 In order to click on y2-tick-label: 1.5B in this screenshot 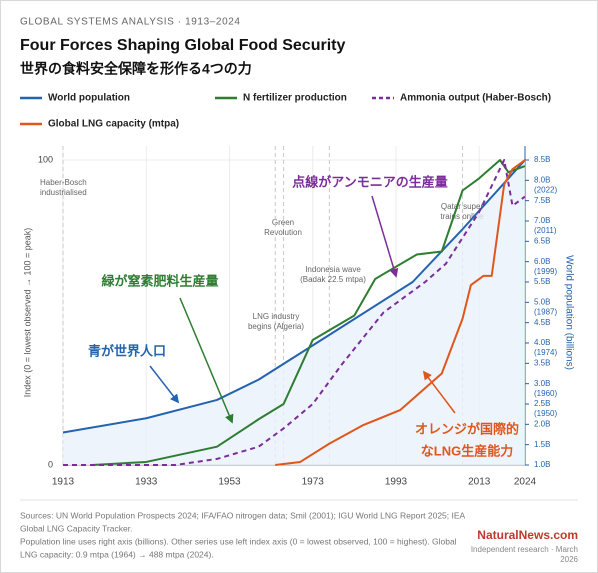, I will do `click(542, 444)`.